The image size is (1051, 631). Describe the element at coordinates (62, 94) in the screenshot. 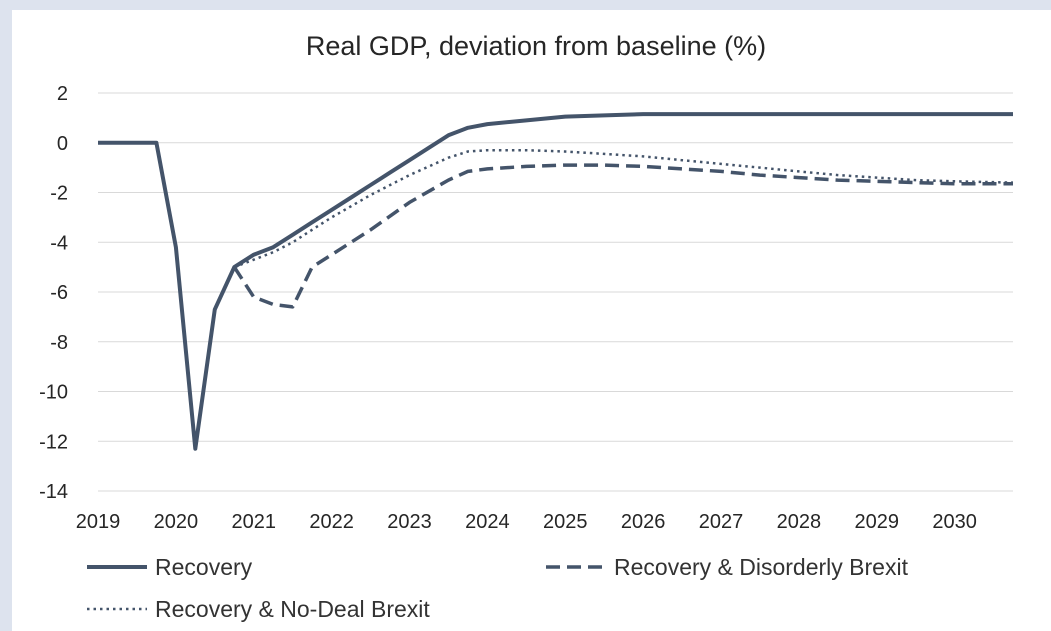

I see `y-tick-label: 2` at that location.